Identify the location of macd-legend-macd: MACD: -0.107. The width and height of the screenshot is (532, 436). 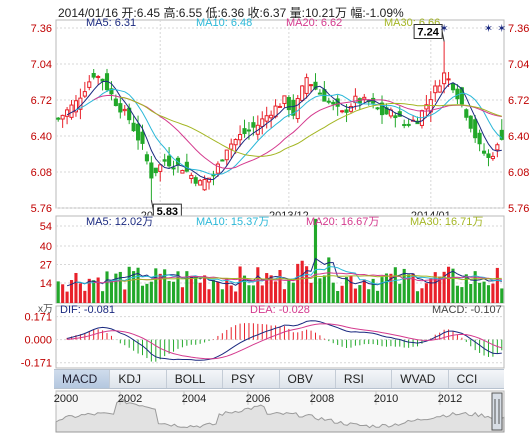
(467, 310).